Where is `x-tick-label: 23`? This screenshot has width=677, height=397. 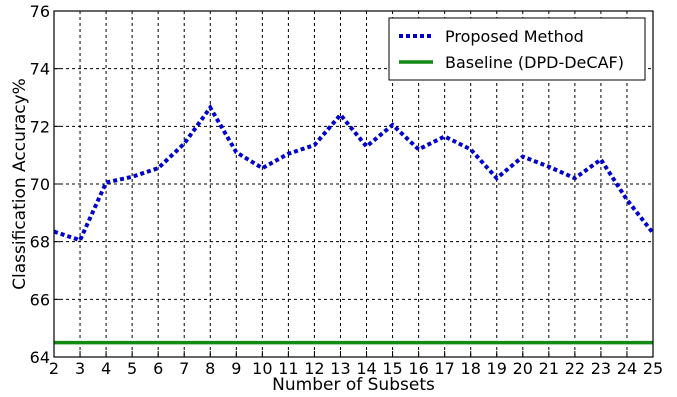
x-tick-label: 23 is located at coordinates (601, 368).